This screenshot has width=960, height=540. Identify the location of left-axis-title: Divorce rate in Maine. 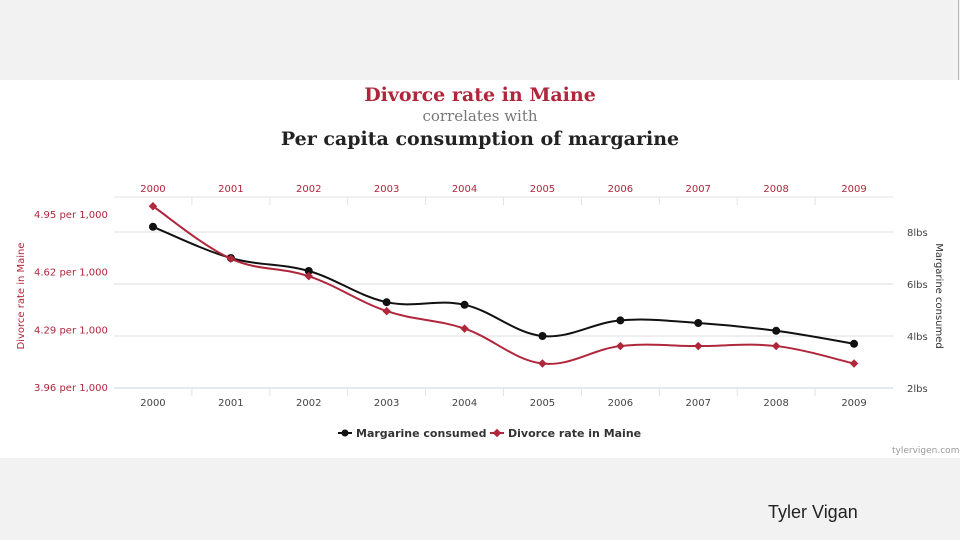
(21, 295).